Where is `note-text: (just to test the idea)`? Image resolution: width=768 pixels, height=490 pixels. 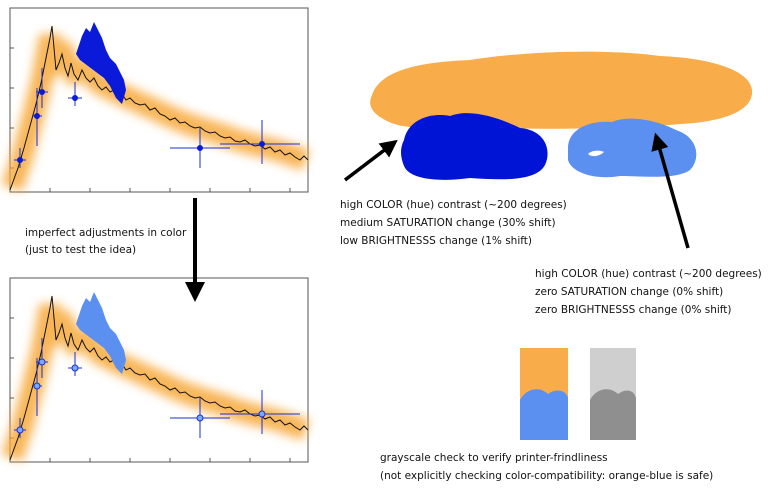
note-text: (just to test the idea) is located at coordinates (80, 250).